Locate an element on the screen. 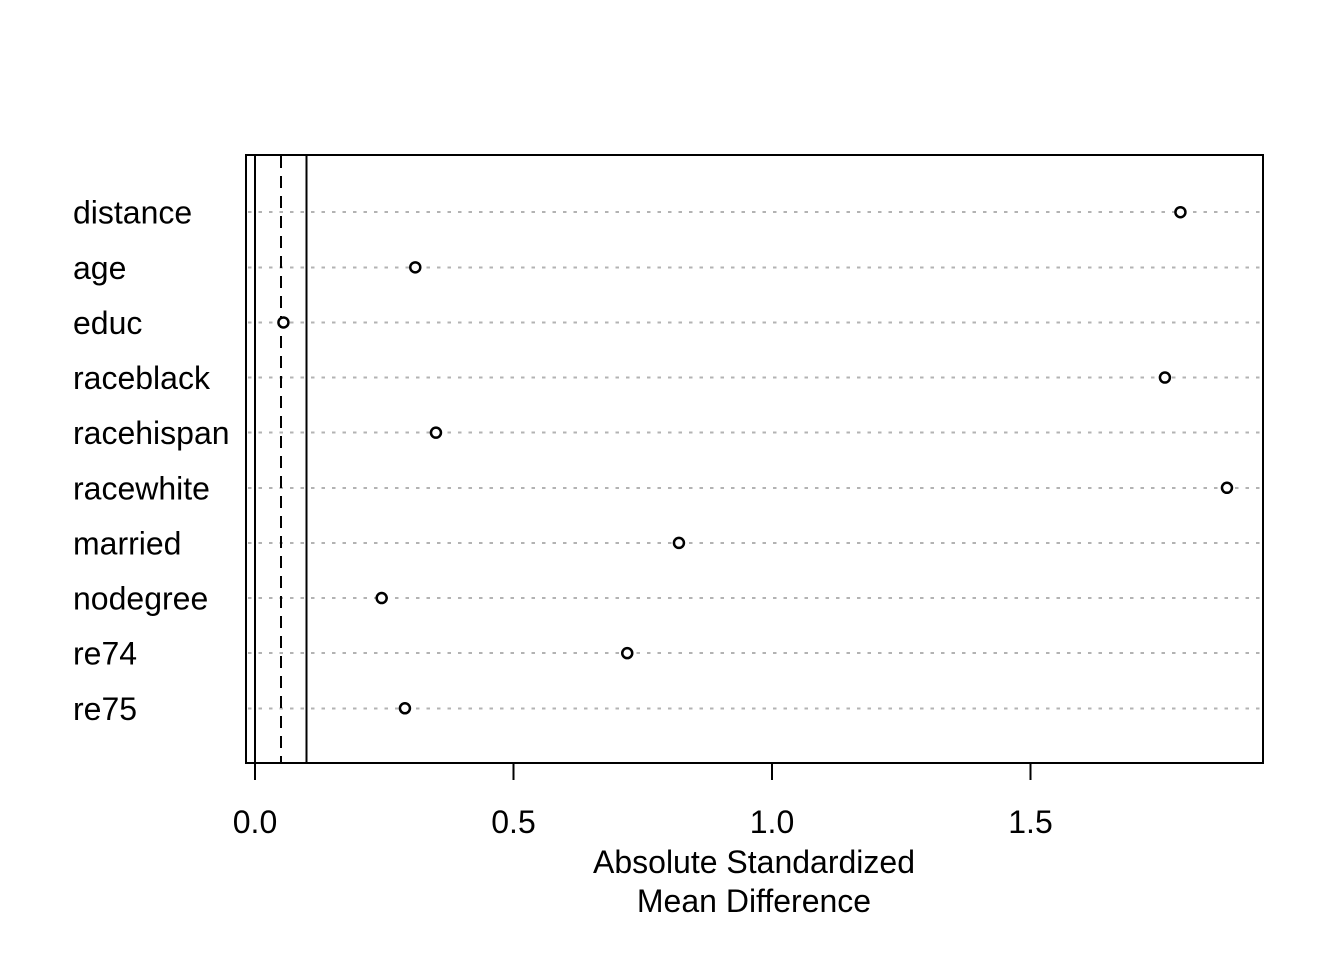  y-axis-label: married is located at coordinates (127, 543).